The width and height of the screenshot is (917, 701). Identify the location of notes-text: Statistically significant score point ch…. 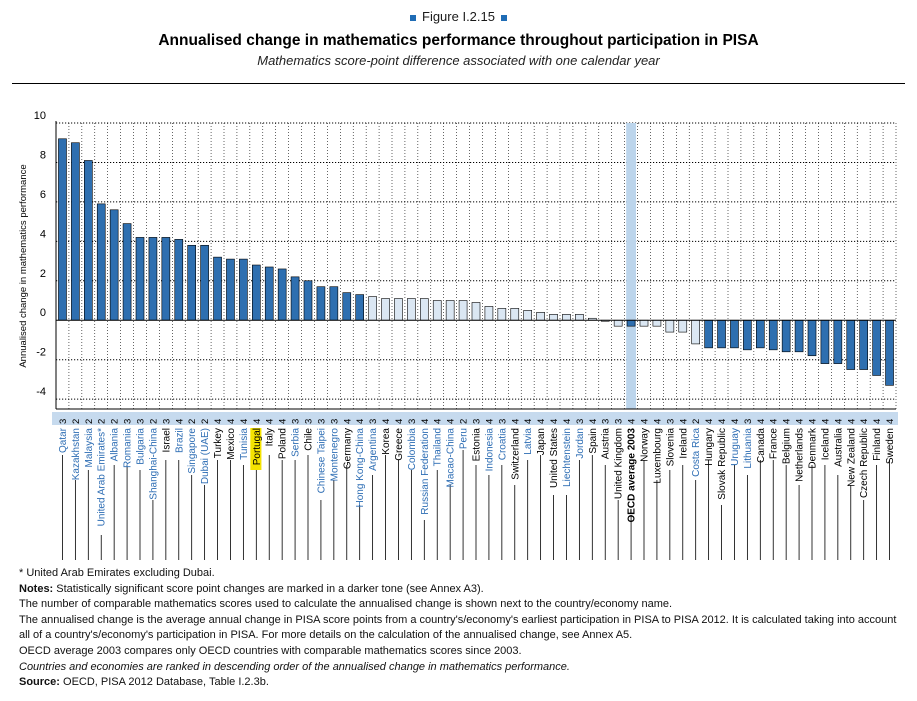
(268, 588).